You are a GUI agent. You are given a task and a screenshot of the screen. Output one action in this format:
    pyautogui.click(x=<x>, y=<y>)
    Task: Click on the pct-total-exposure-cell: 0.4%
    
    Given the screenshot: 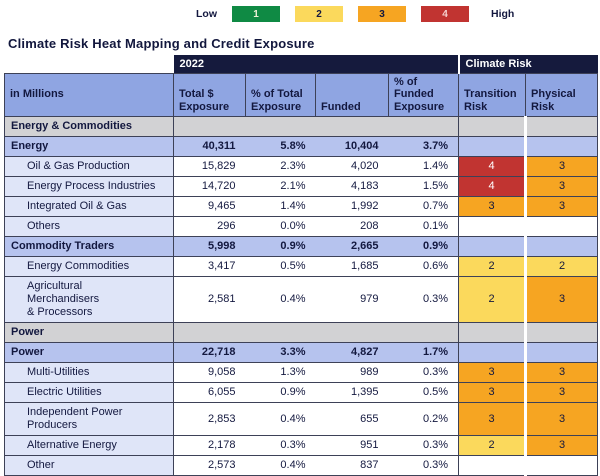 What is the action you would take?
    pyautogui.click(x=280, y=299)
    